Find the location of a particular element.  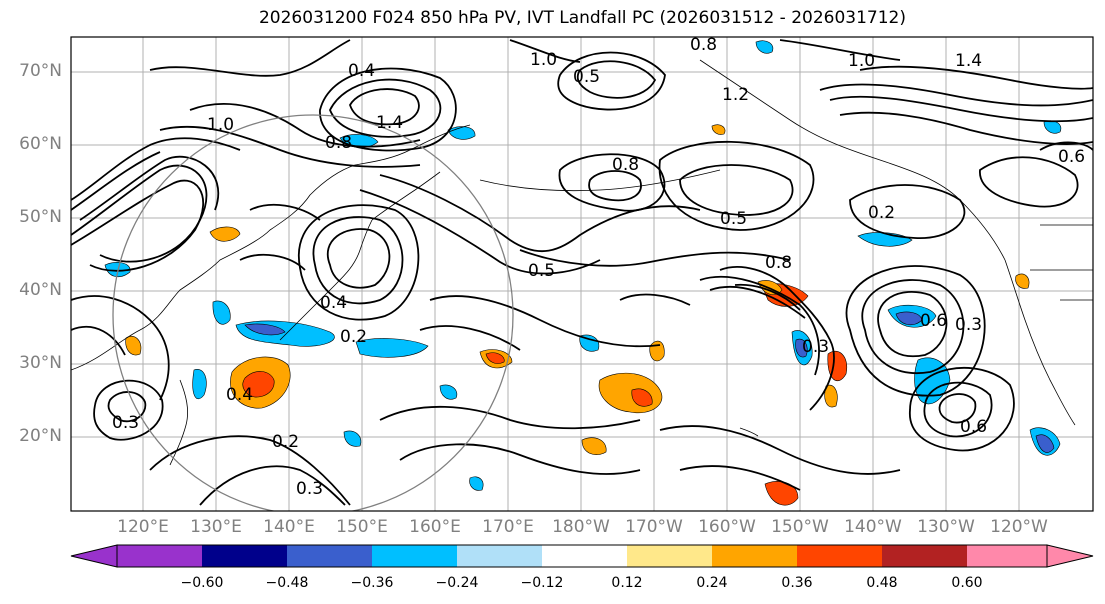

shade-positive-155w is located at coordinates (781, 493).